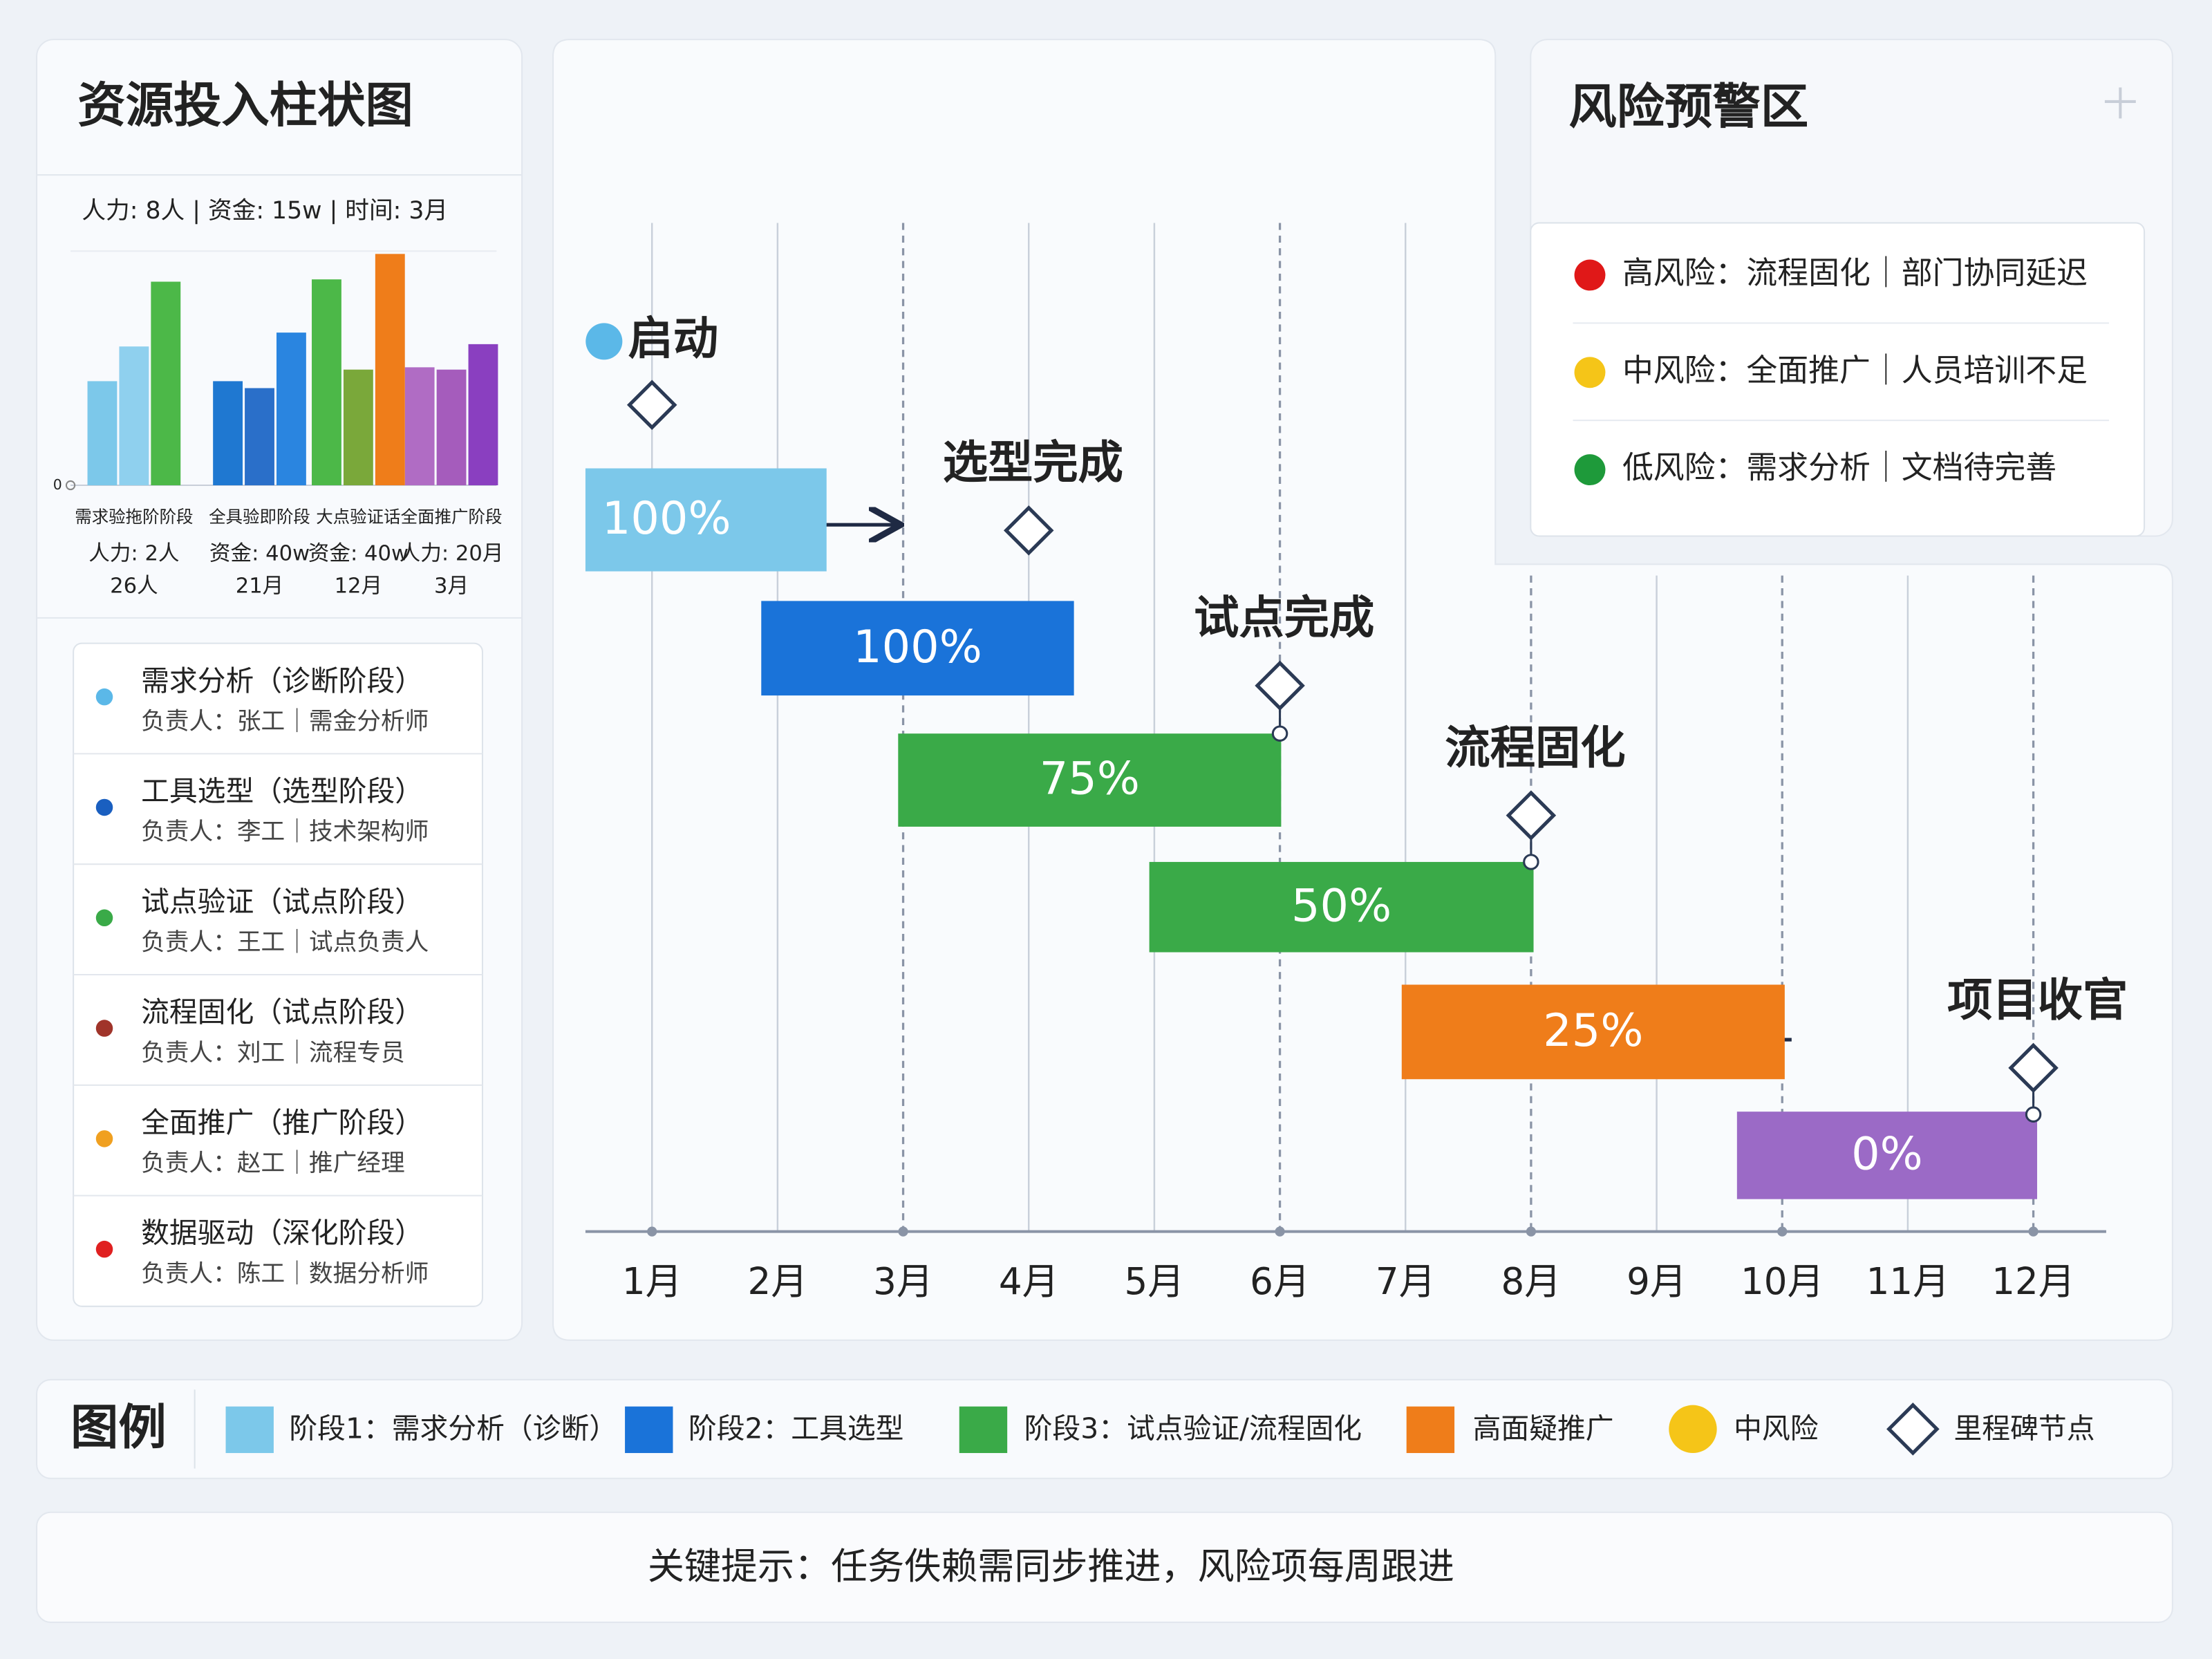 The width and height of the screenshot is (2212, 1659). I want to click on risk-item: 中风险：全面推广｜人员培训不足, so click(1855, 370).